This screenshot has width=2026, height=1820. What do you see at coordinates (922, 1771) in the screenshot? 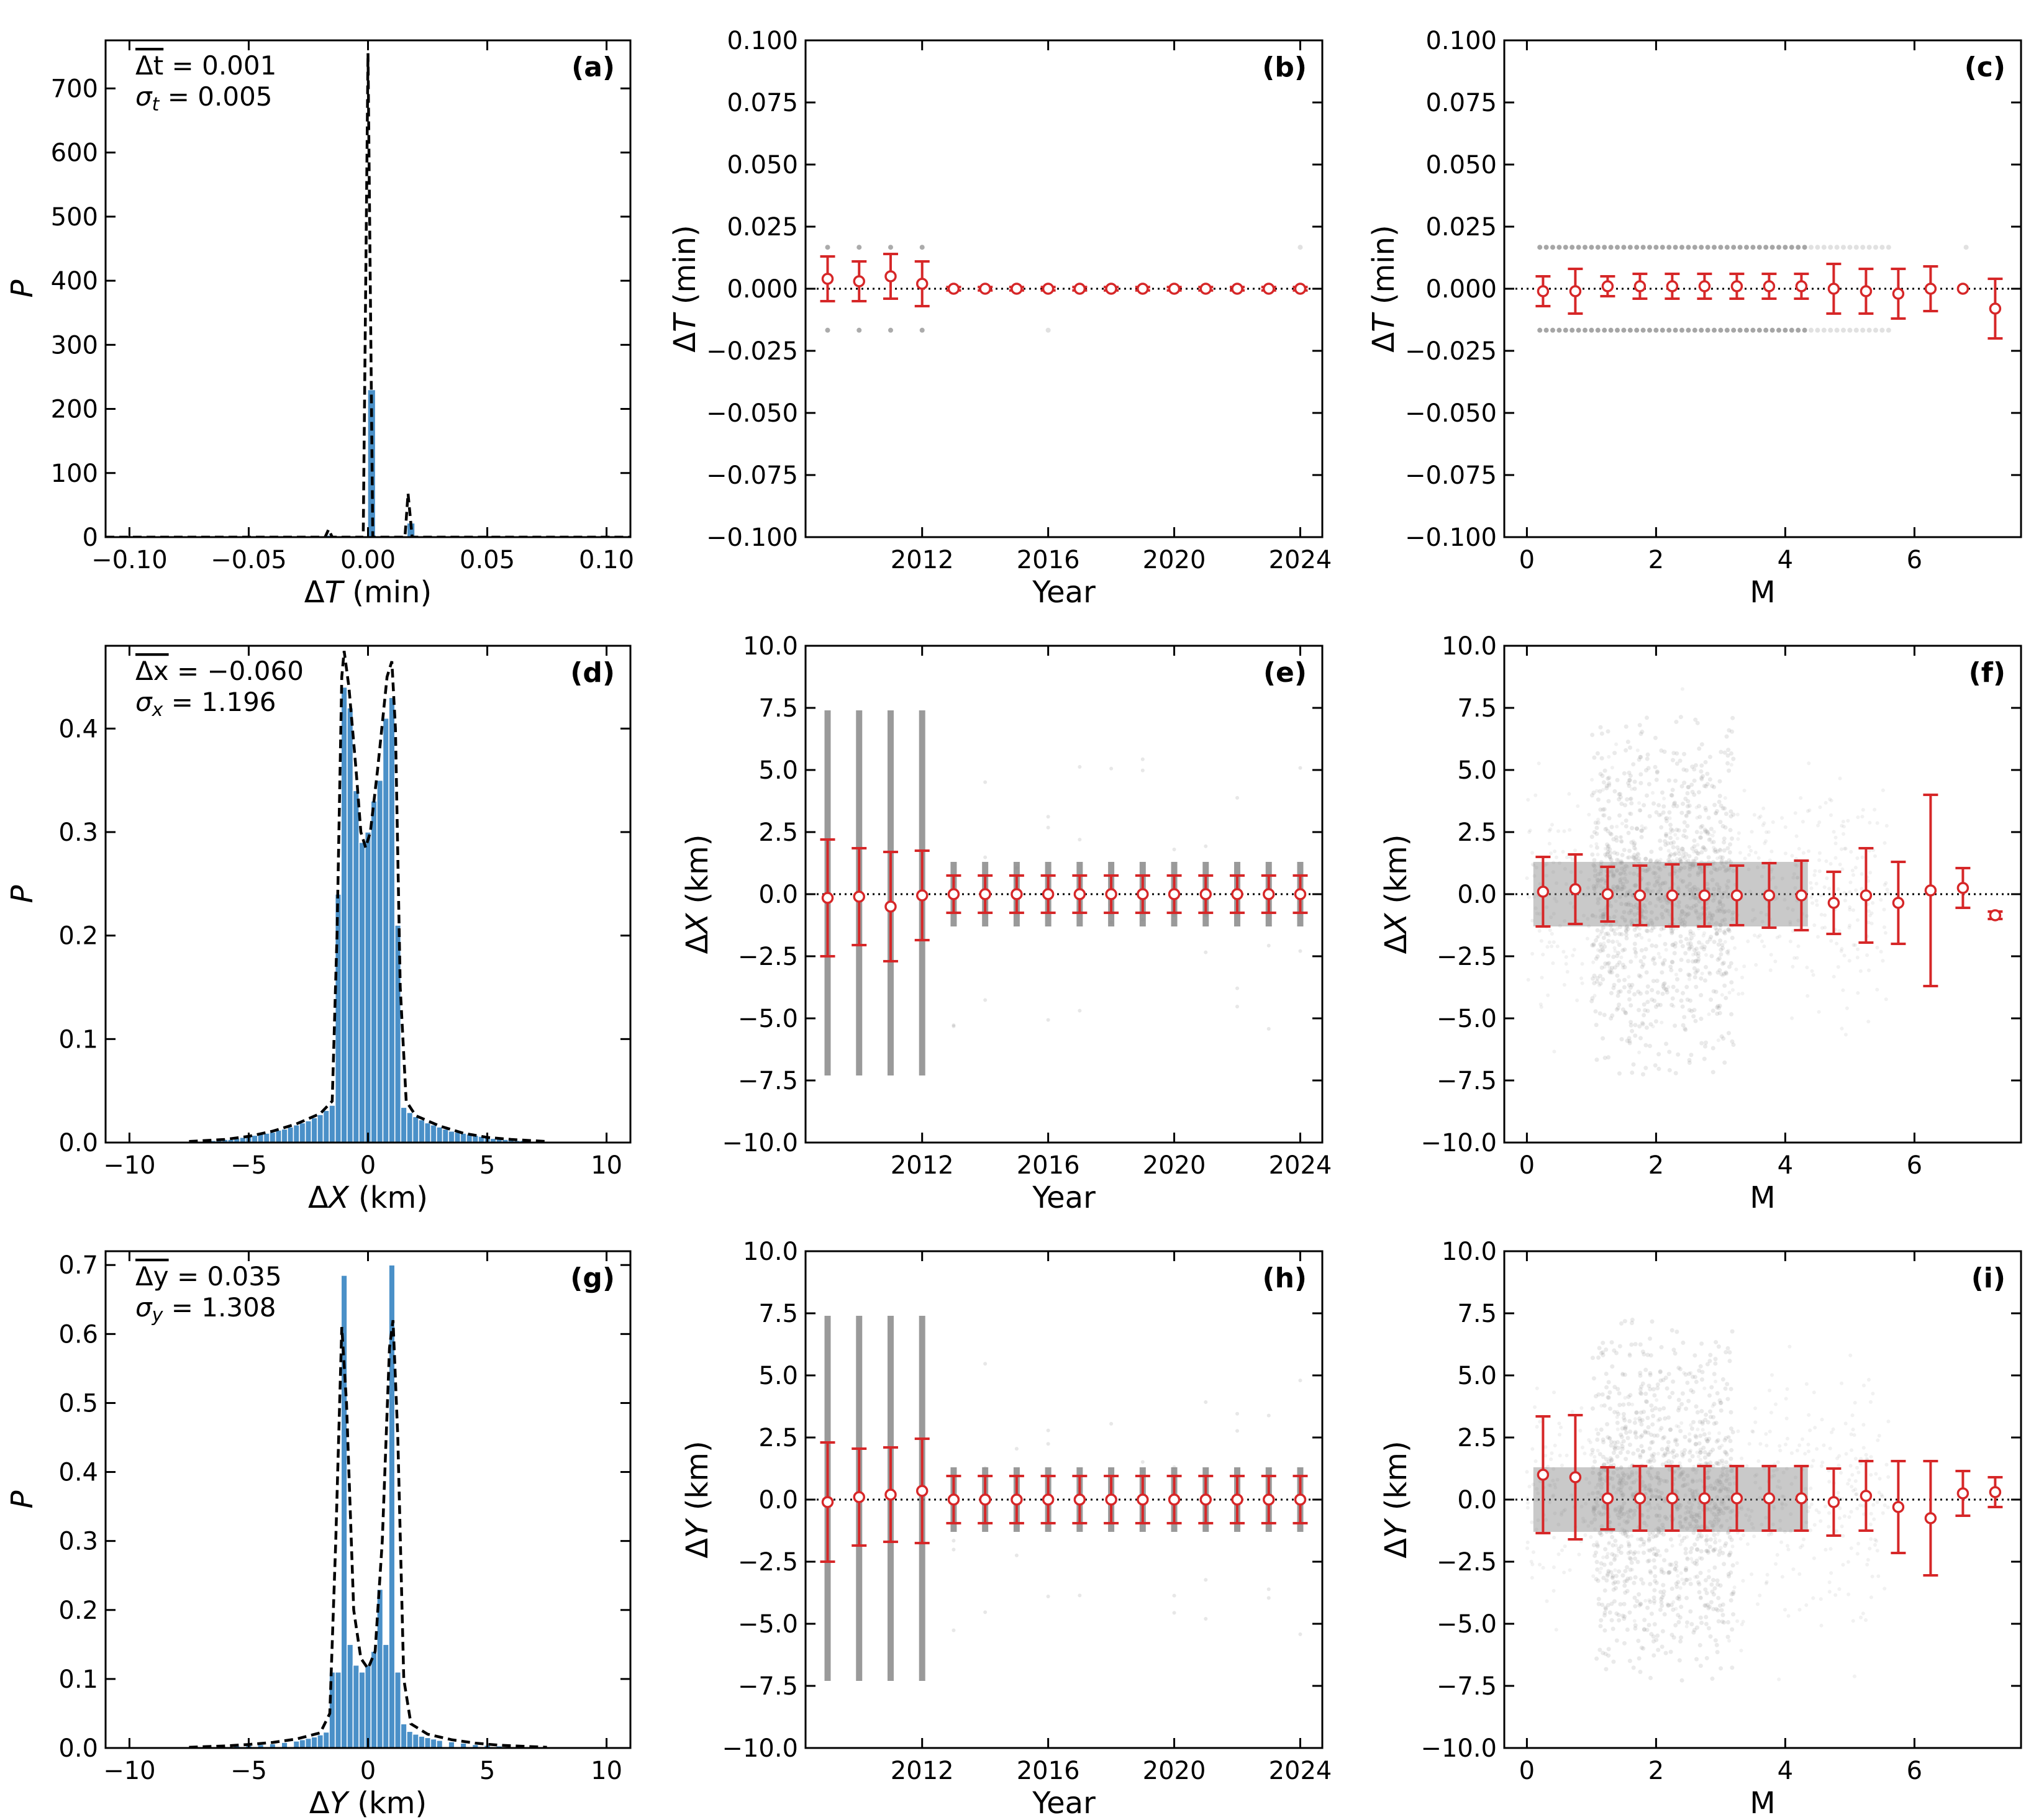
I see `x-tick-label: 2012` at bounding box center [922, 1771].